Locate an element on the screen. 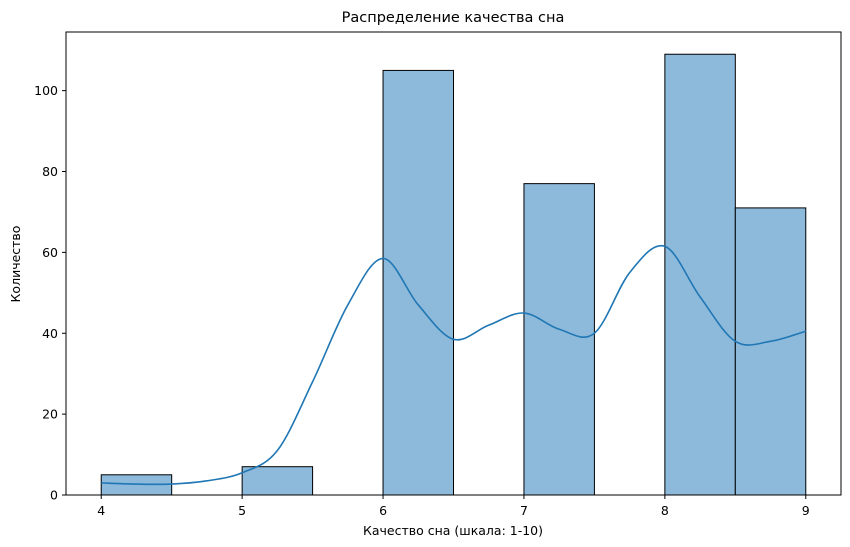 This screenshot has height=547, width=850. x-axis-label: Качество сна (шкала: 1-10) is located at coordinates (453, 530).